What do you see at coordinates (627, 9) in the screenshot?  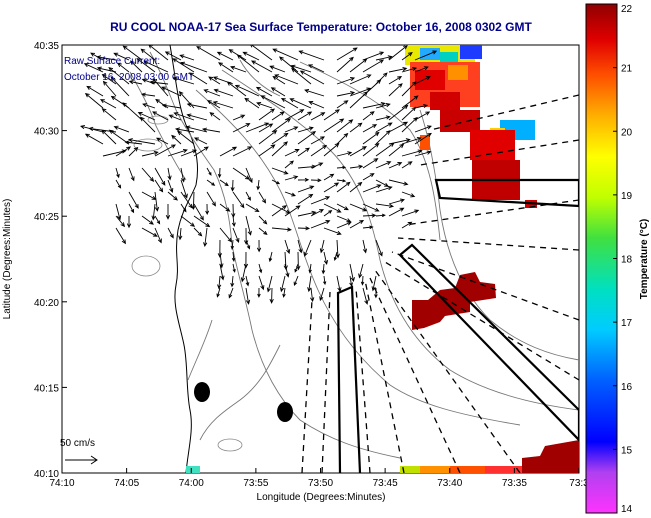 I see `colorbar-tick-label: 22` at bounding box center [627, 9].